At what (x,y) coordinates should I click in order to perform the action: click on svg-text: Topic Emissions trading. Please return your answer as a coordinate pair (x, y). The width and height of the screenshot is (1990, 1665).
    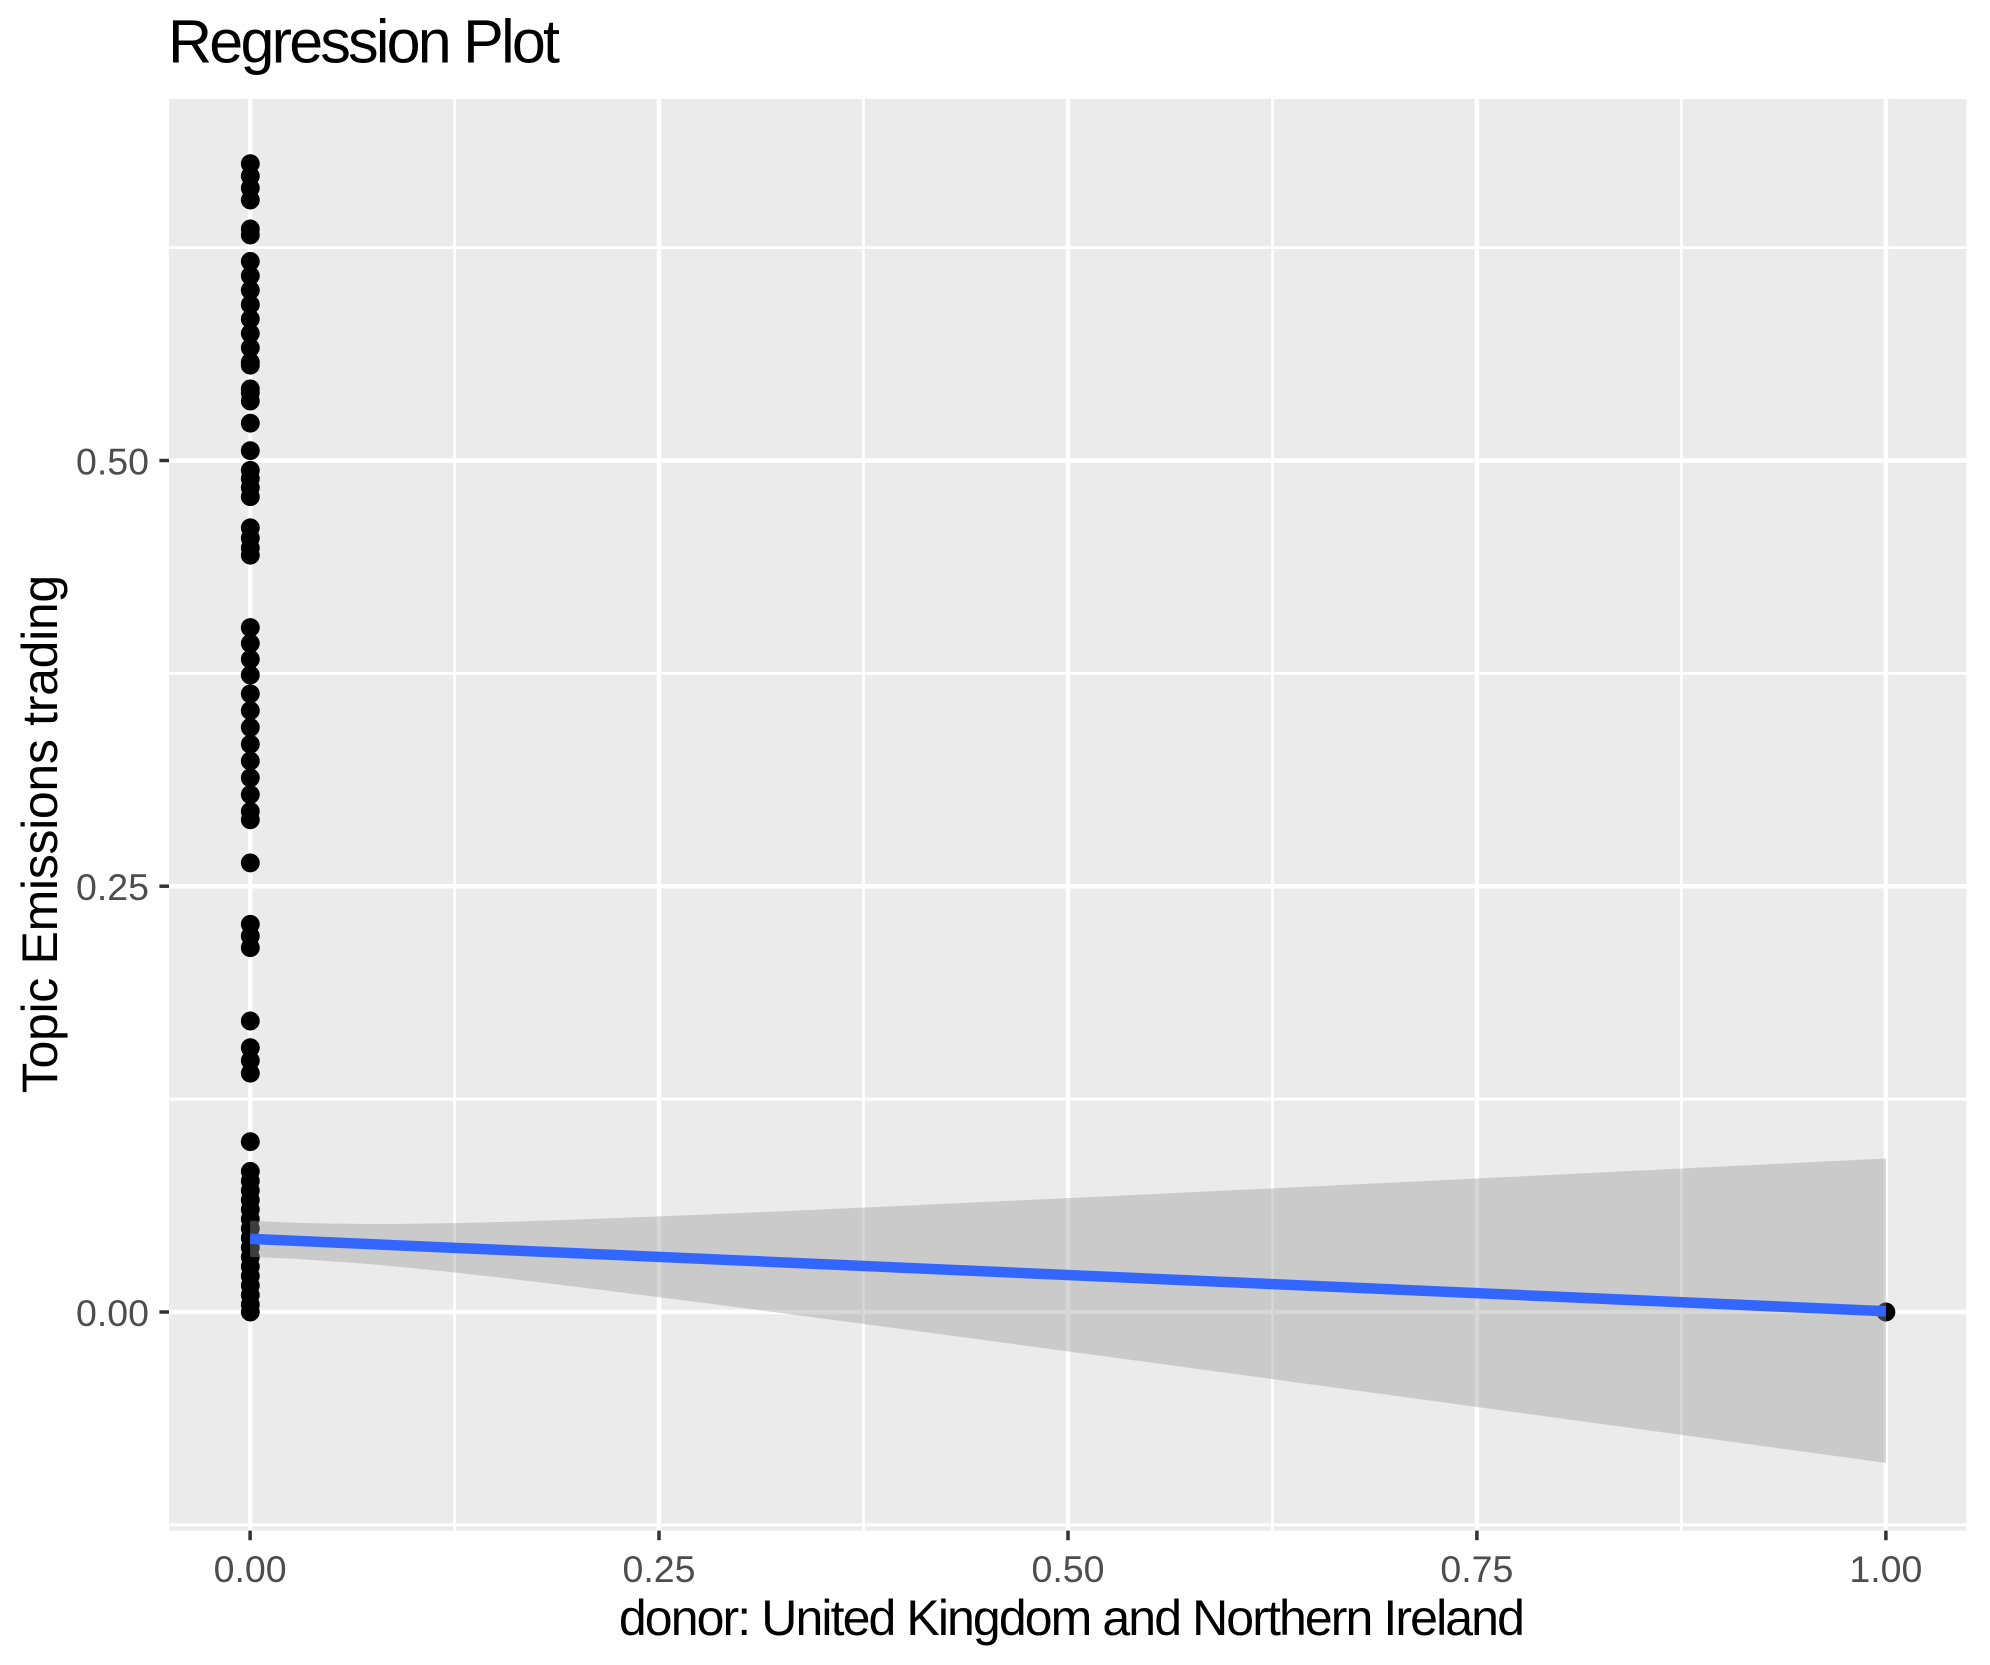
    Looking at the image, I should click on (40, 834).